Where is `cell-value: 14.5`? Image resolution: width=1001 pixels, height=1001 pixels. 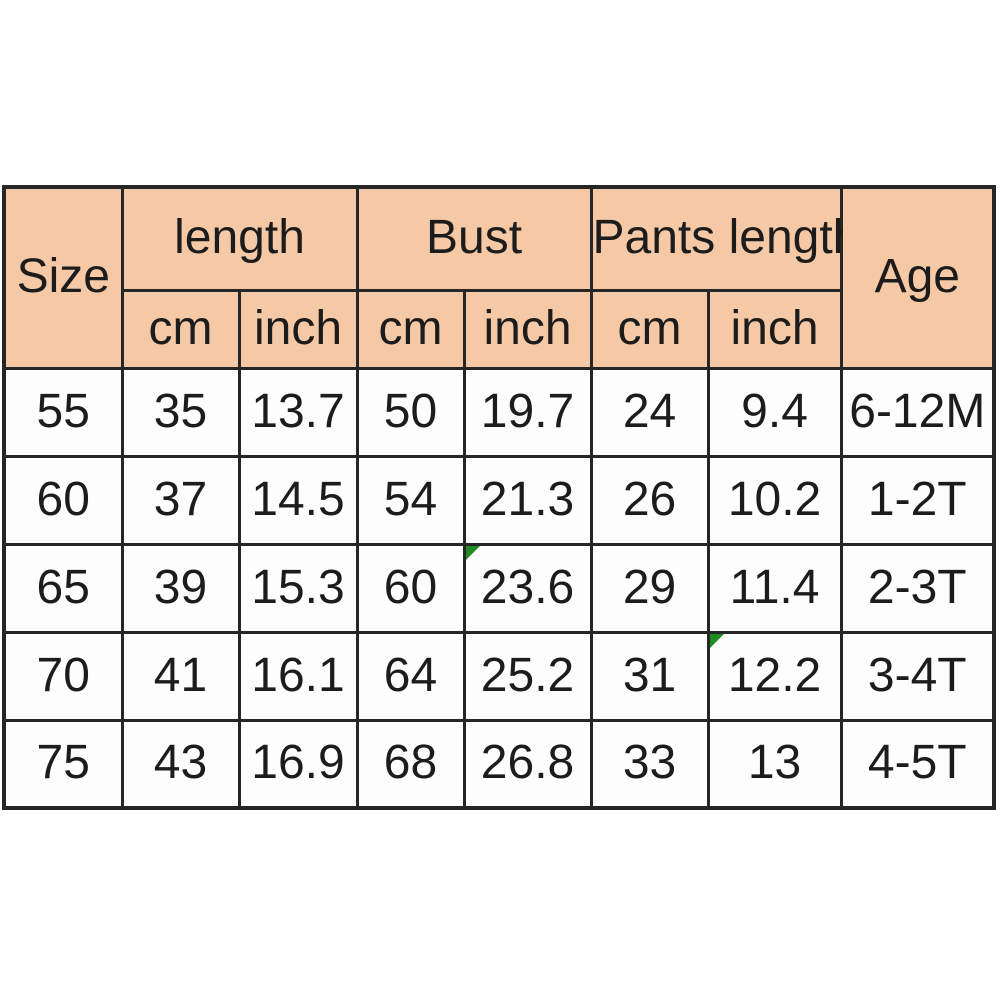 cell-value: 14.5 is located at coordinates (298, 499).